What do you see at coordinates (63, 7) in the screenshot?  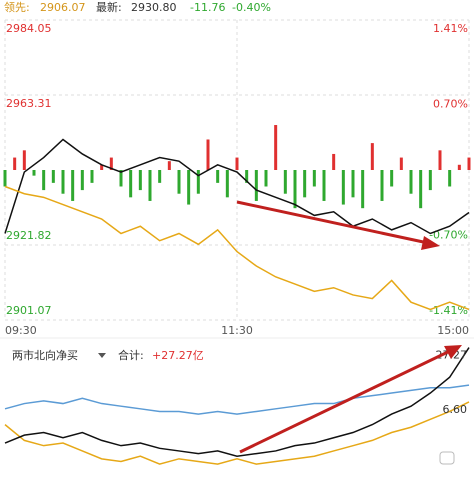 I see `lead-value: 2906.07` at bounding box center [63, 7].